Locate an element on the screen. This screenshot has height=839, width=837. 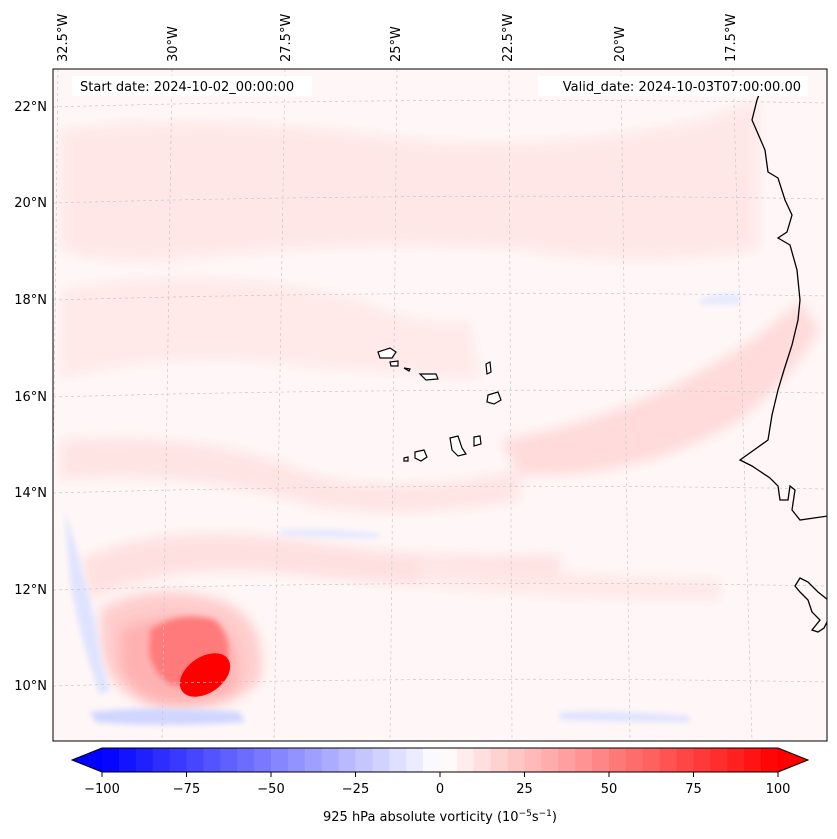
colorbar-cells is located at coordinates (440, 760).